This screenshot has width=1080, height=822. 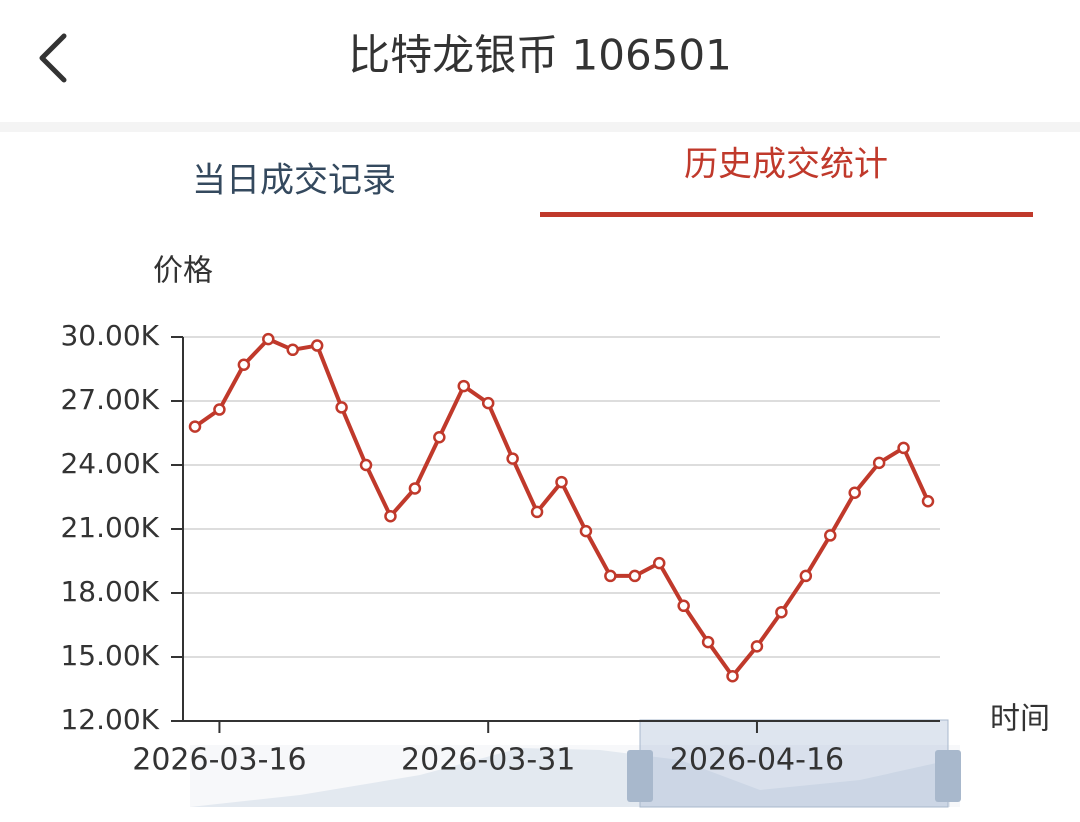 What do you see at coordinates (109, 463) in the screenshot?
I see `y-tick-label: 24.00K` at bounding box center [109, 463].